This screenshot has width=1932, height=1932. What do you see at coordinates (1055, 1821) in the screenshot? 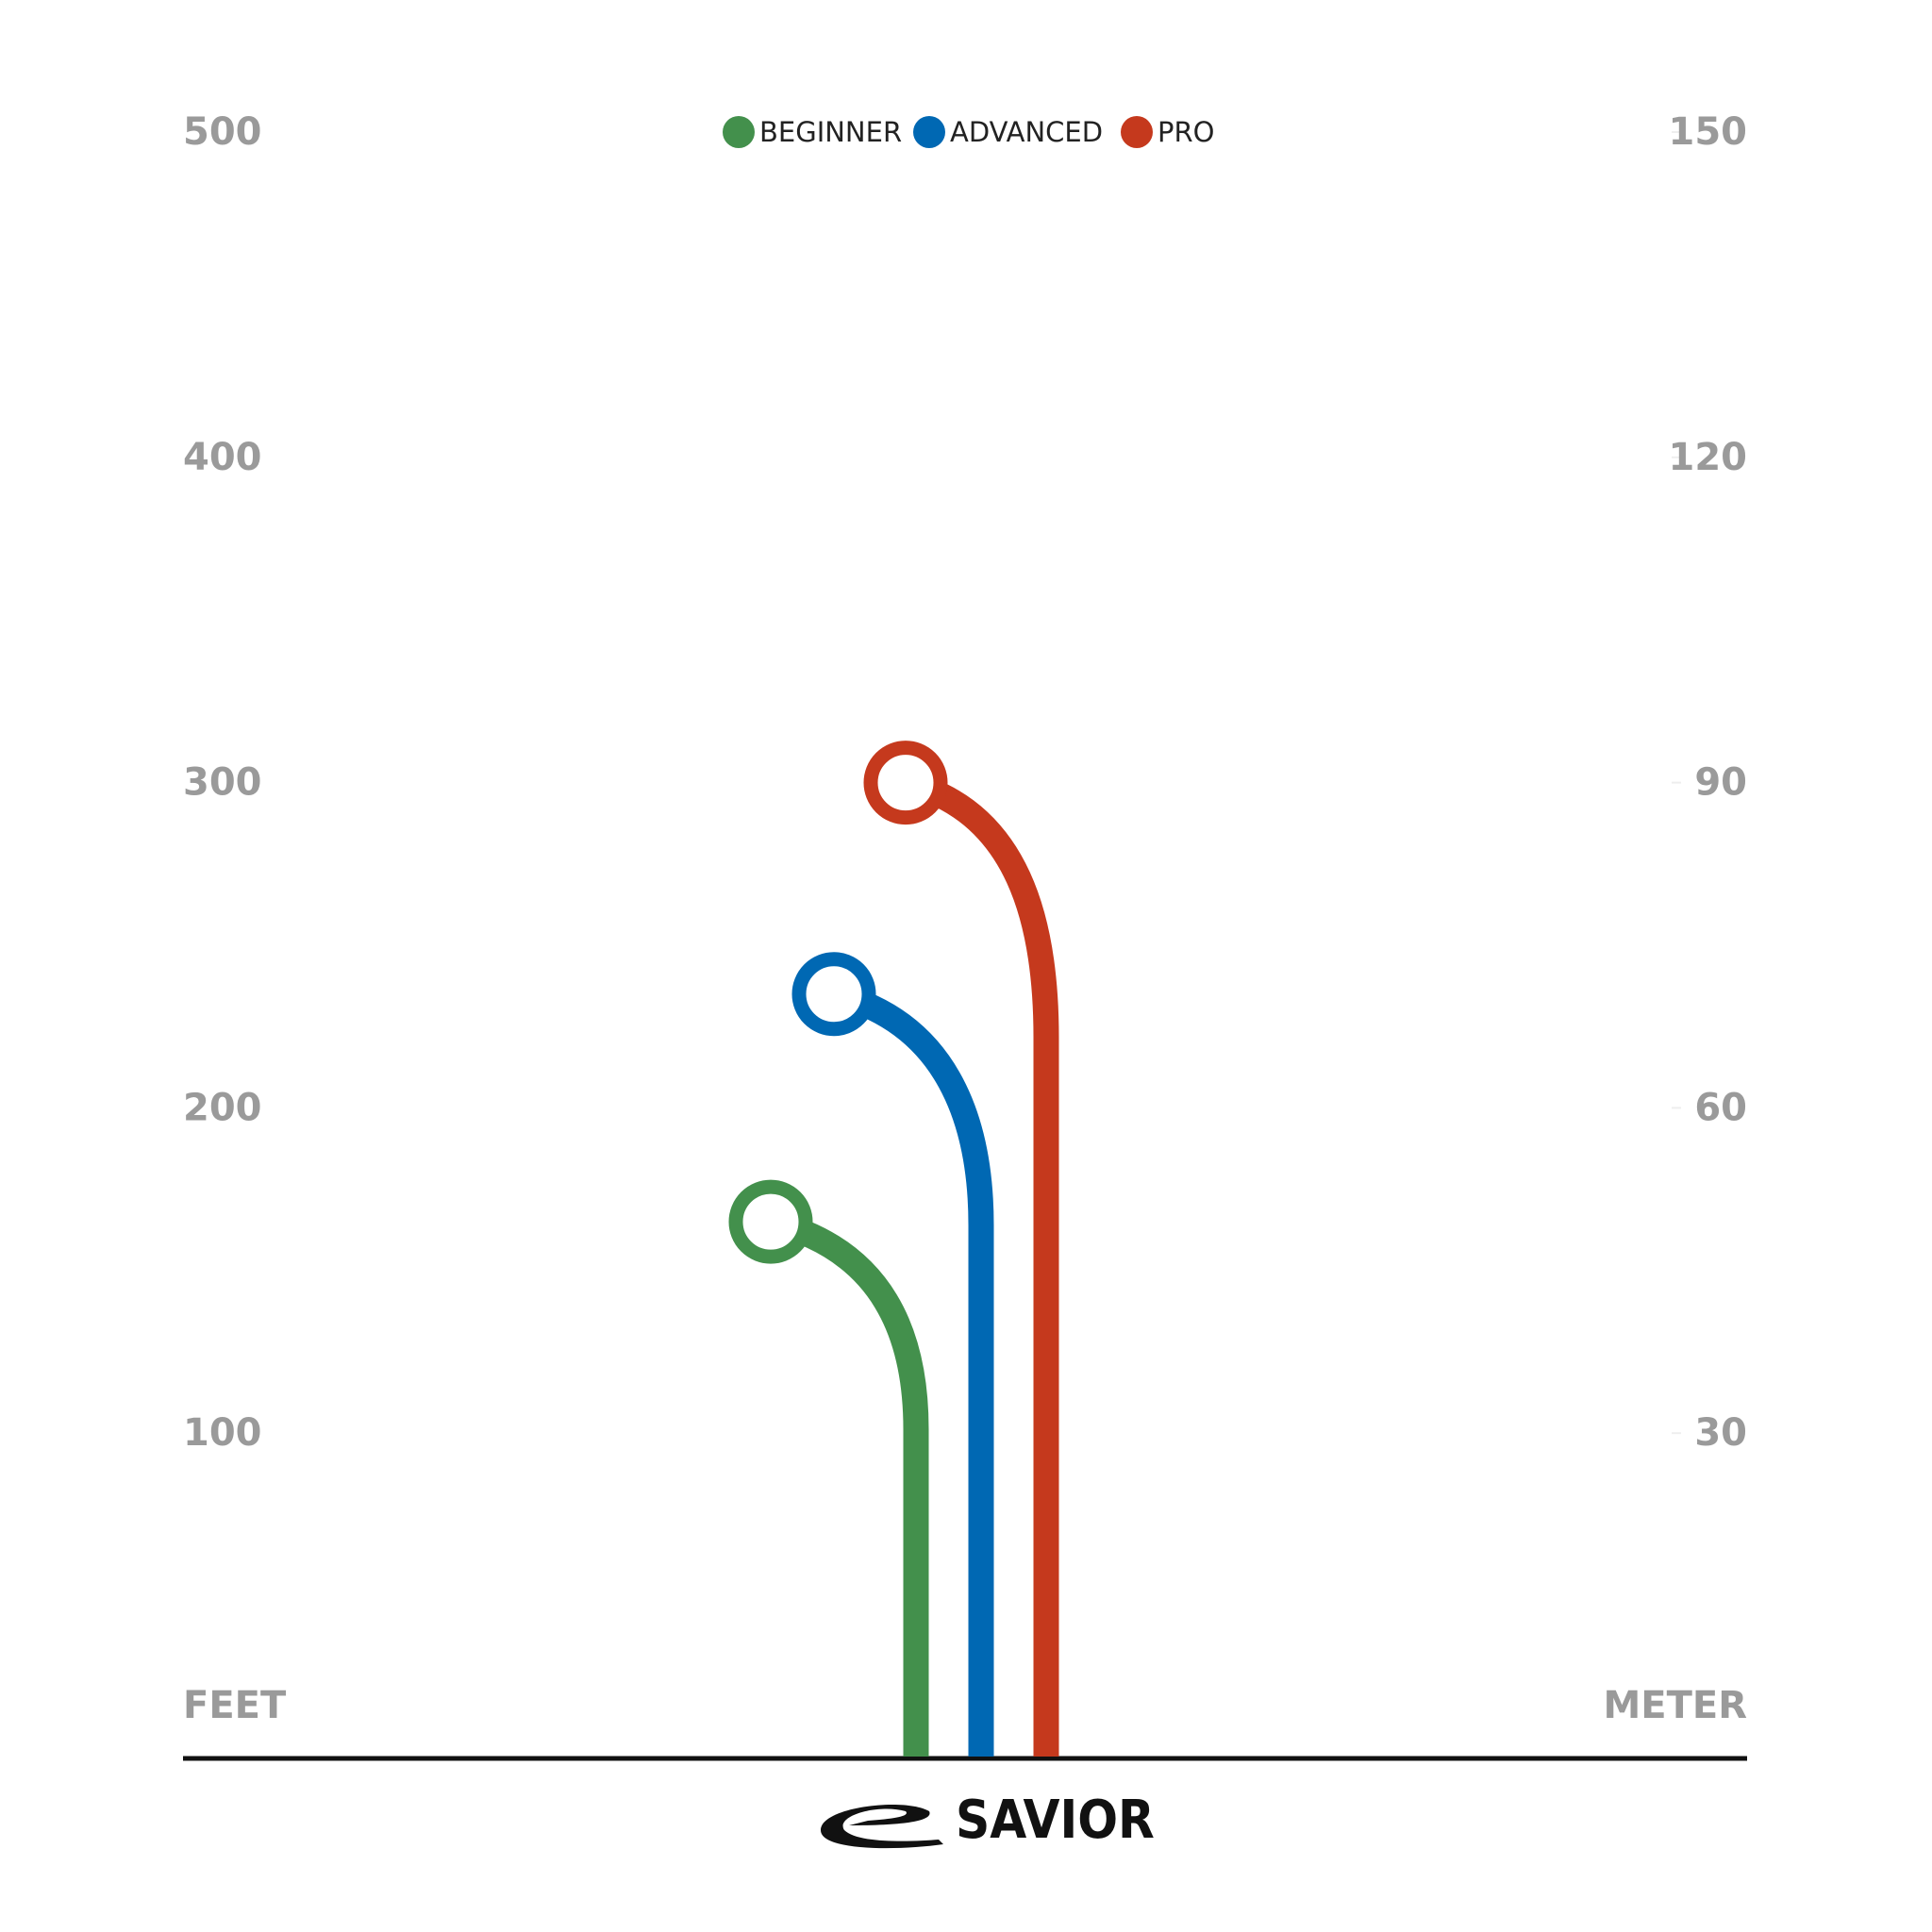
I see `brand: SAVIOR` at bounding box center [1055, 1821].